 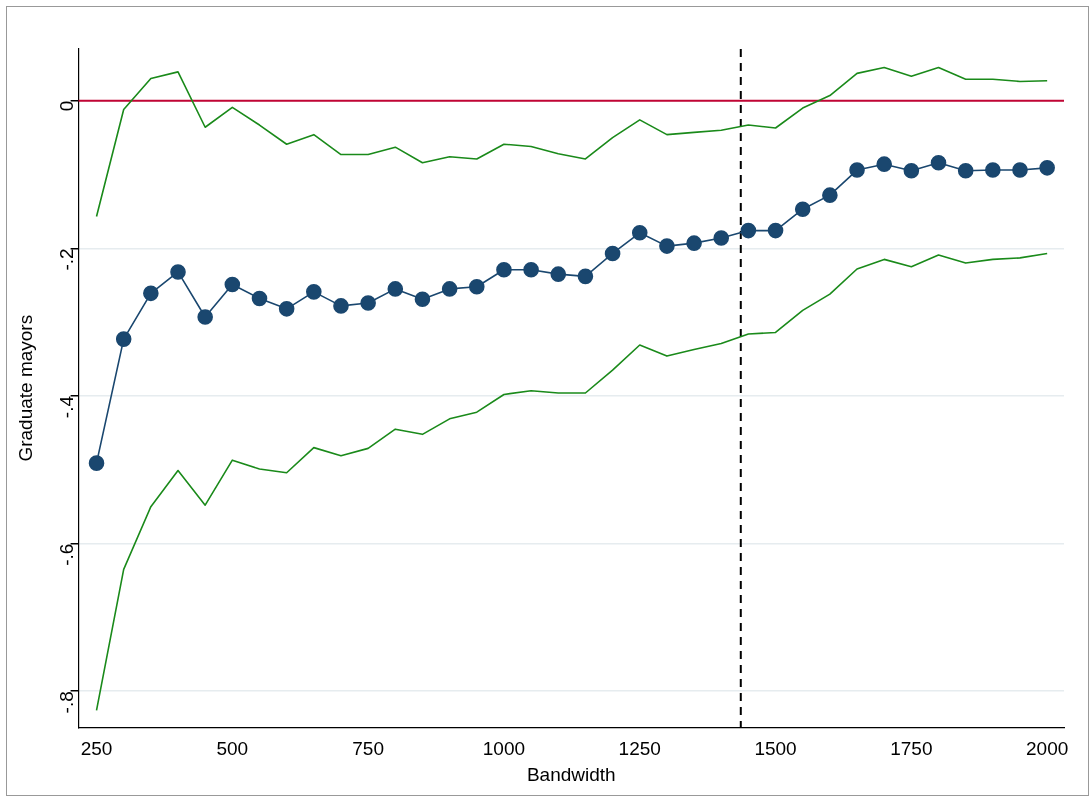 What do you see at coordinates (1047, 749) in the screenshot?
I see `x-tick-label: 2000` at bounding box center [1047, 749].